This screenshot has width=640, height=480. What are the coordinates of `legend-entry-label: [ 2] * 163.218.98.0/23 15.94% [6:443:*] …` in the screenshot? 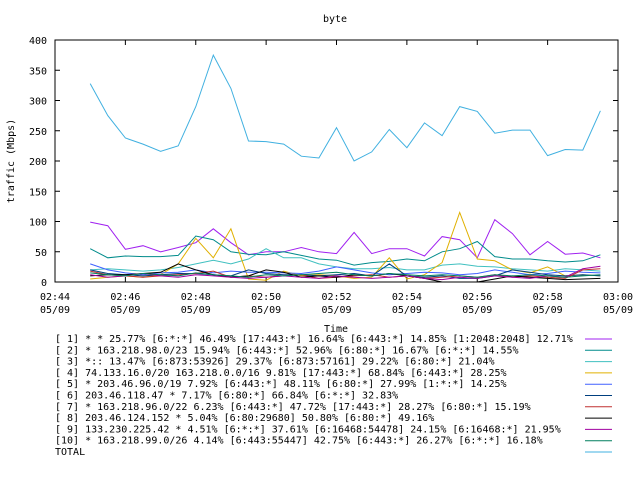 It's located at (287, 350).